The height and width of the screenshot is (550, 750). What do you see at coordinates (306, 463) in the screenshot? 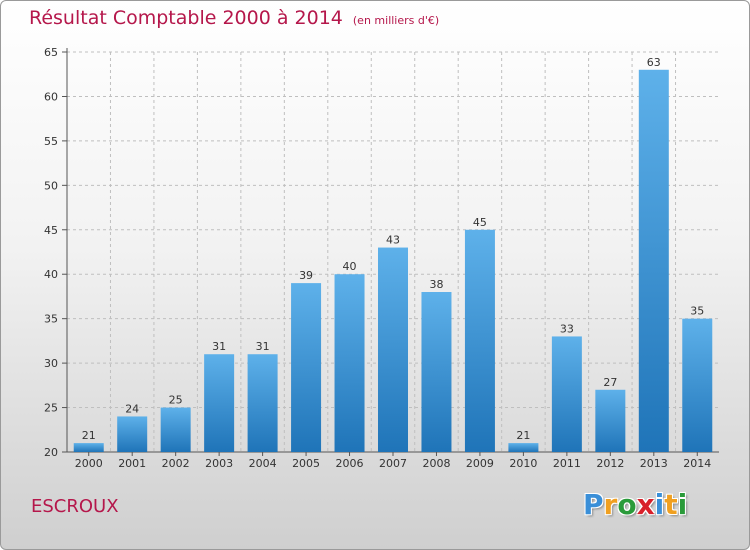
I see `x-tick-label: 2005` at bounding box center [306, 463].